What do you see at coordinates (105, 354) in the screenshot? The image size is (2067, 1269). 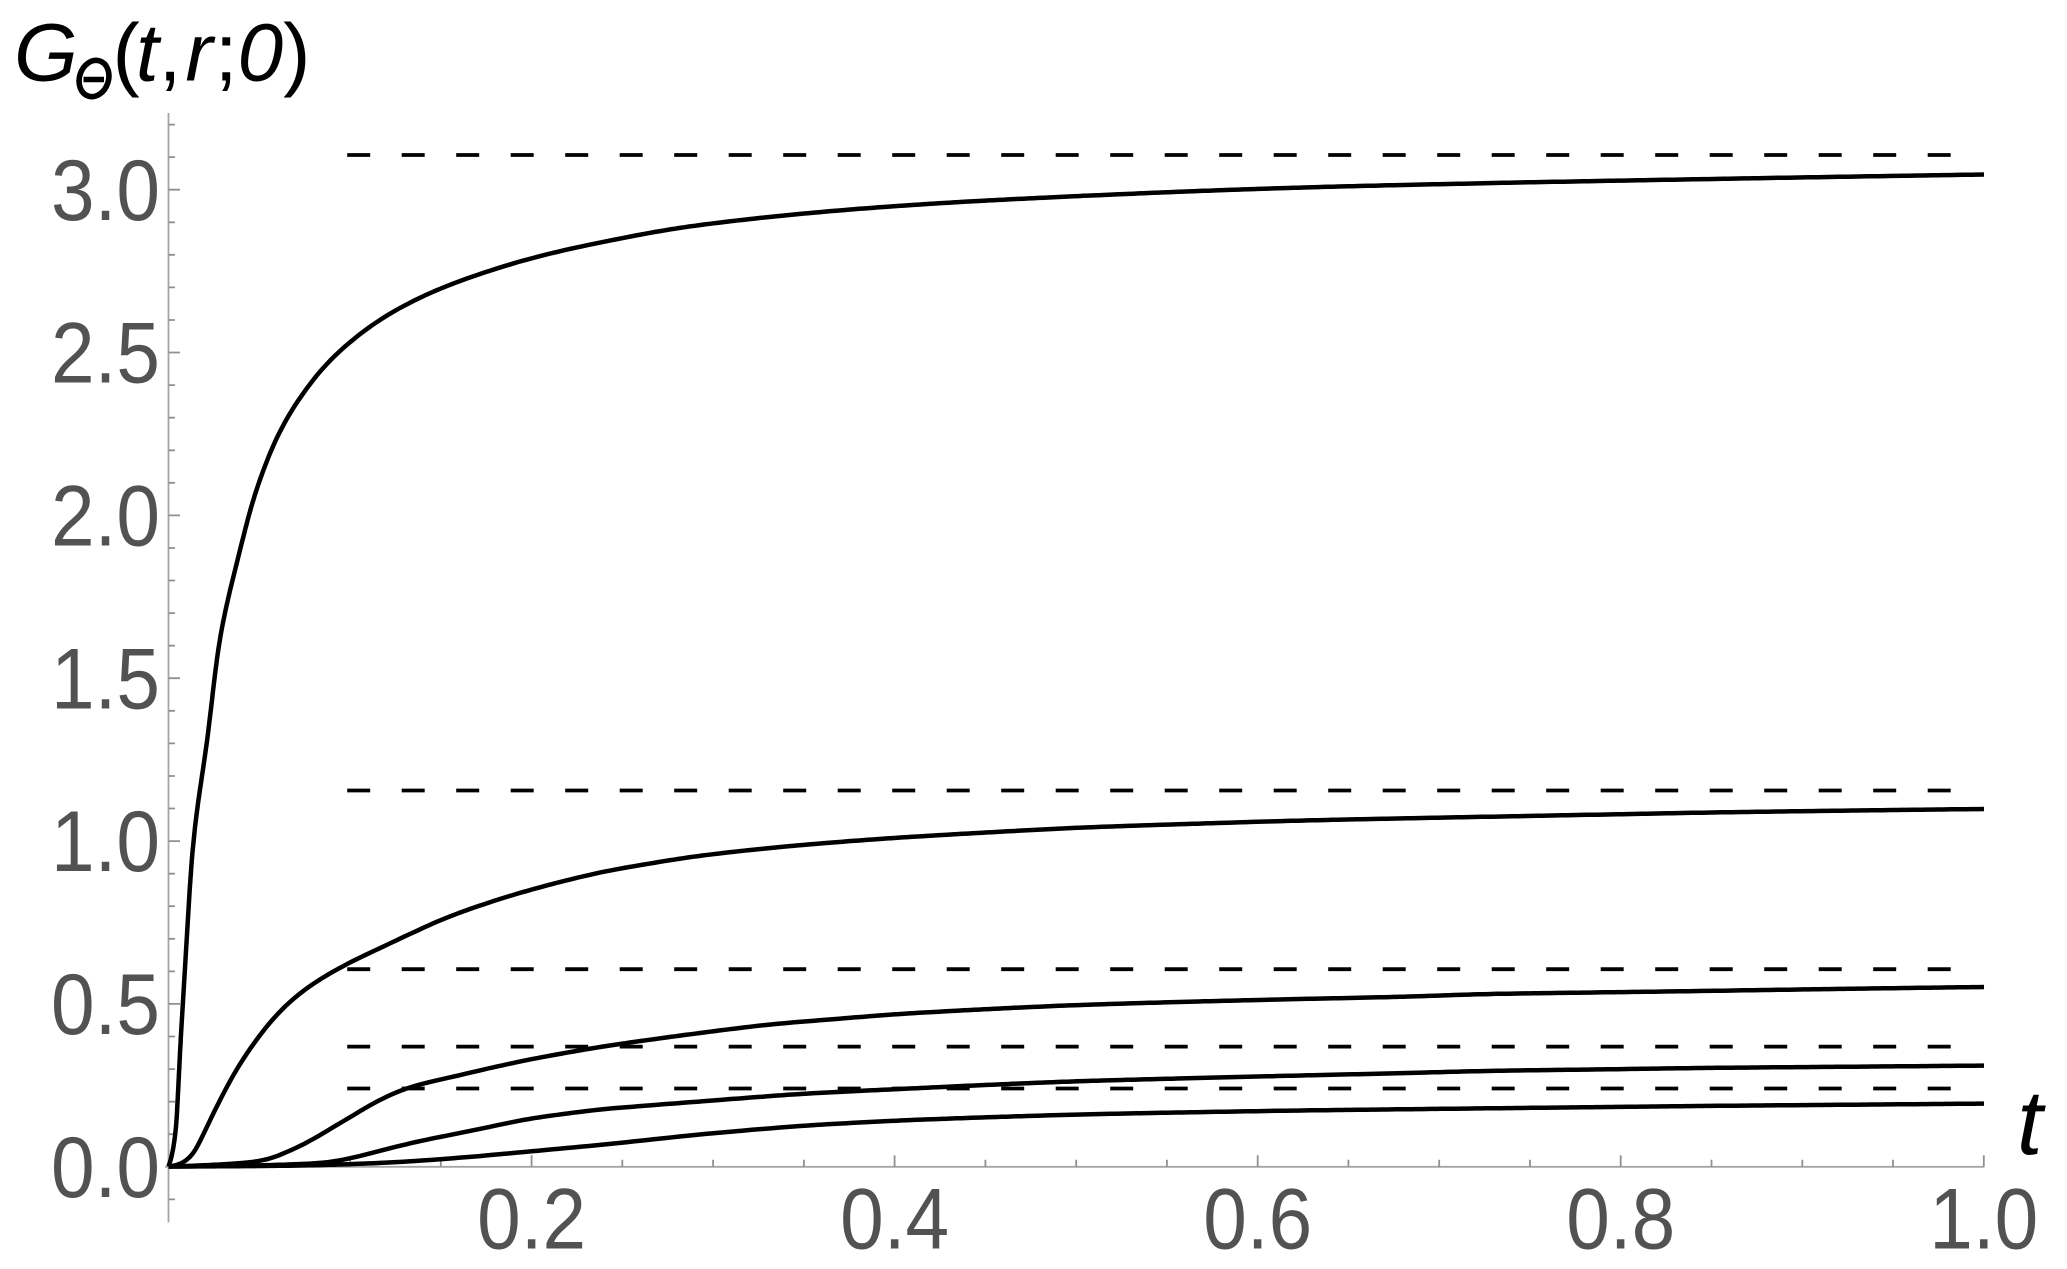 I see `svg-text: 2.5` at bounding box center [105, 354].